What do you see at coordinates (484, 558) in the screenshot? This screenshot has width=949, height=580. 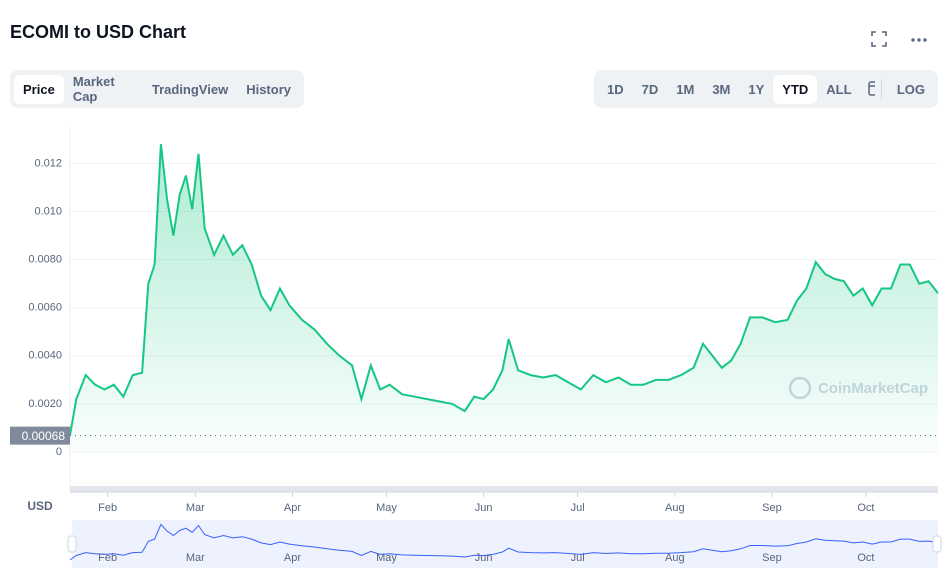 I see `navigator-label: Jun` at bounding box center [484, 558].